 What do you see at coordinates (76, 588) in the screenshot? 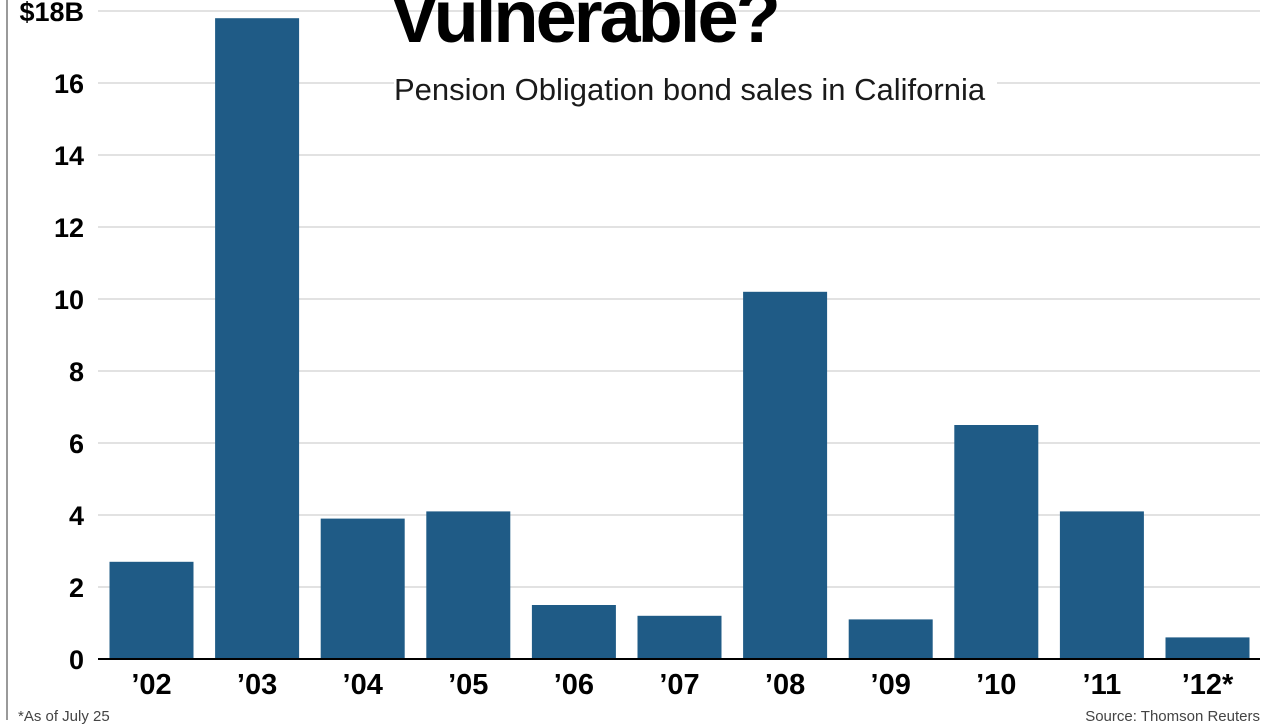
I see `y-tick-label: 2` at bounding box center [76, 588].